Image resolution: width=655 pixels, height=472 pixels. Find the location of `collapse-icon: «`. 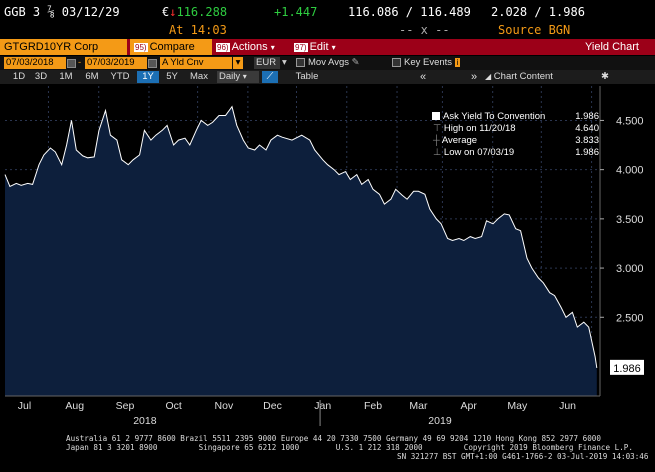

collapse-icon: « is located at coordinates (423, 77).